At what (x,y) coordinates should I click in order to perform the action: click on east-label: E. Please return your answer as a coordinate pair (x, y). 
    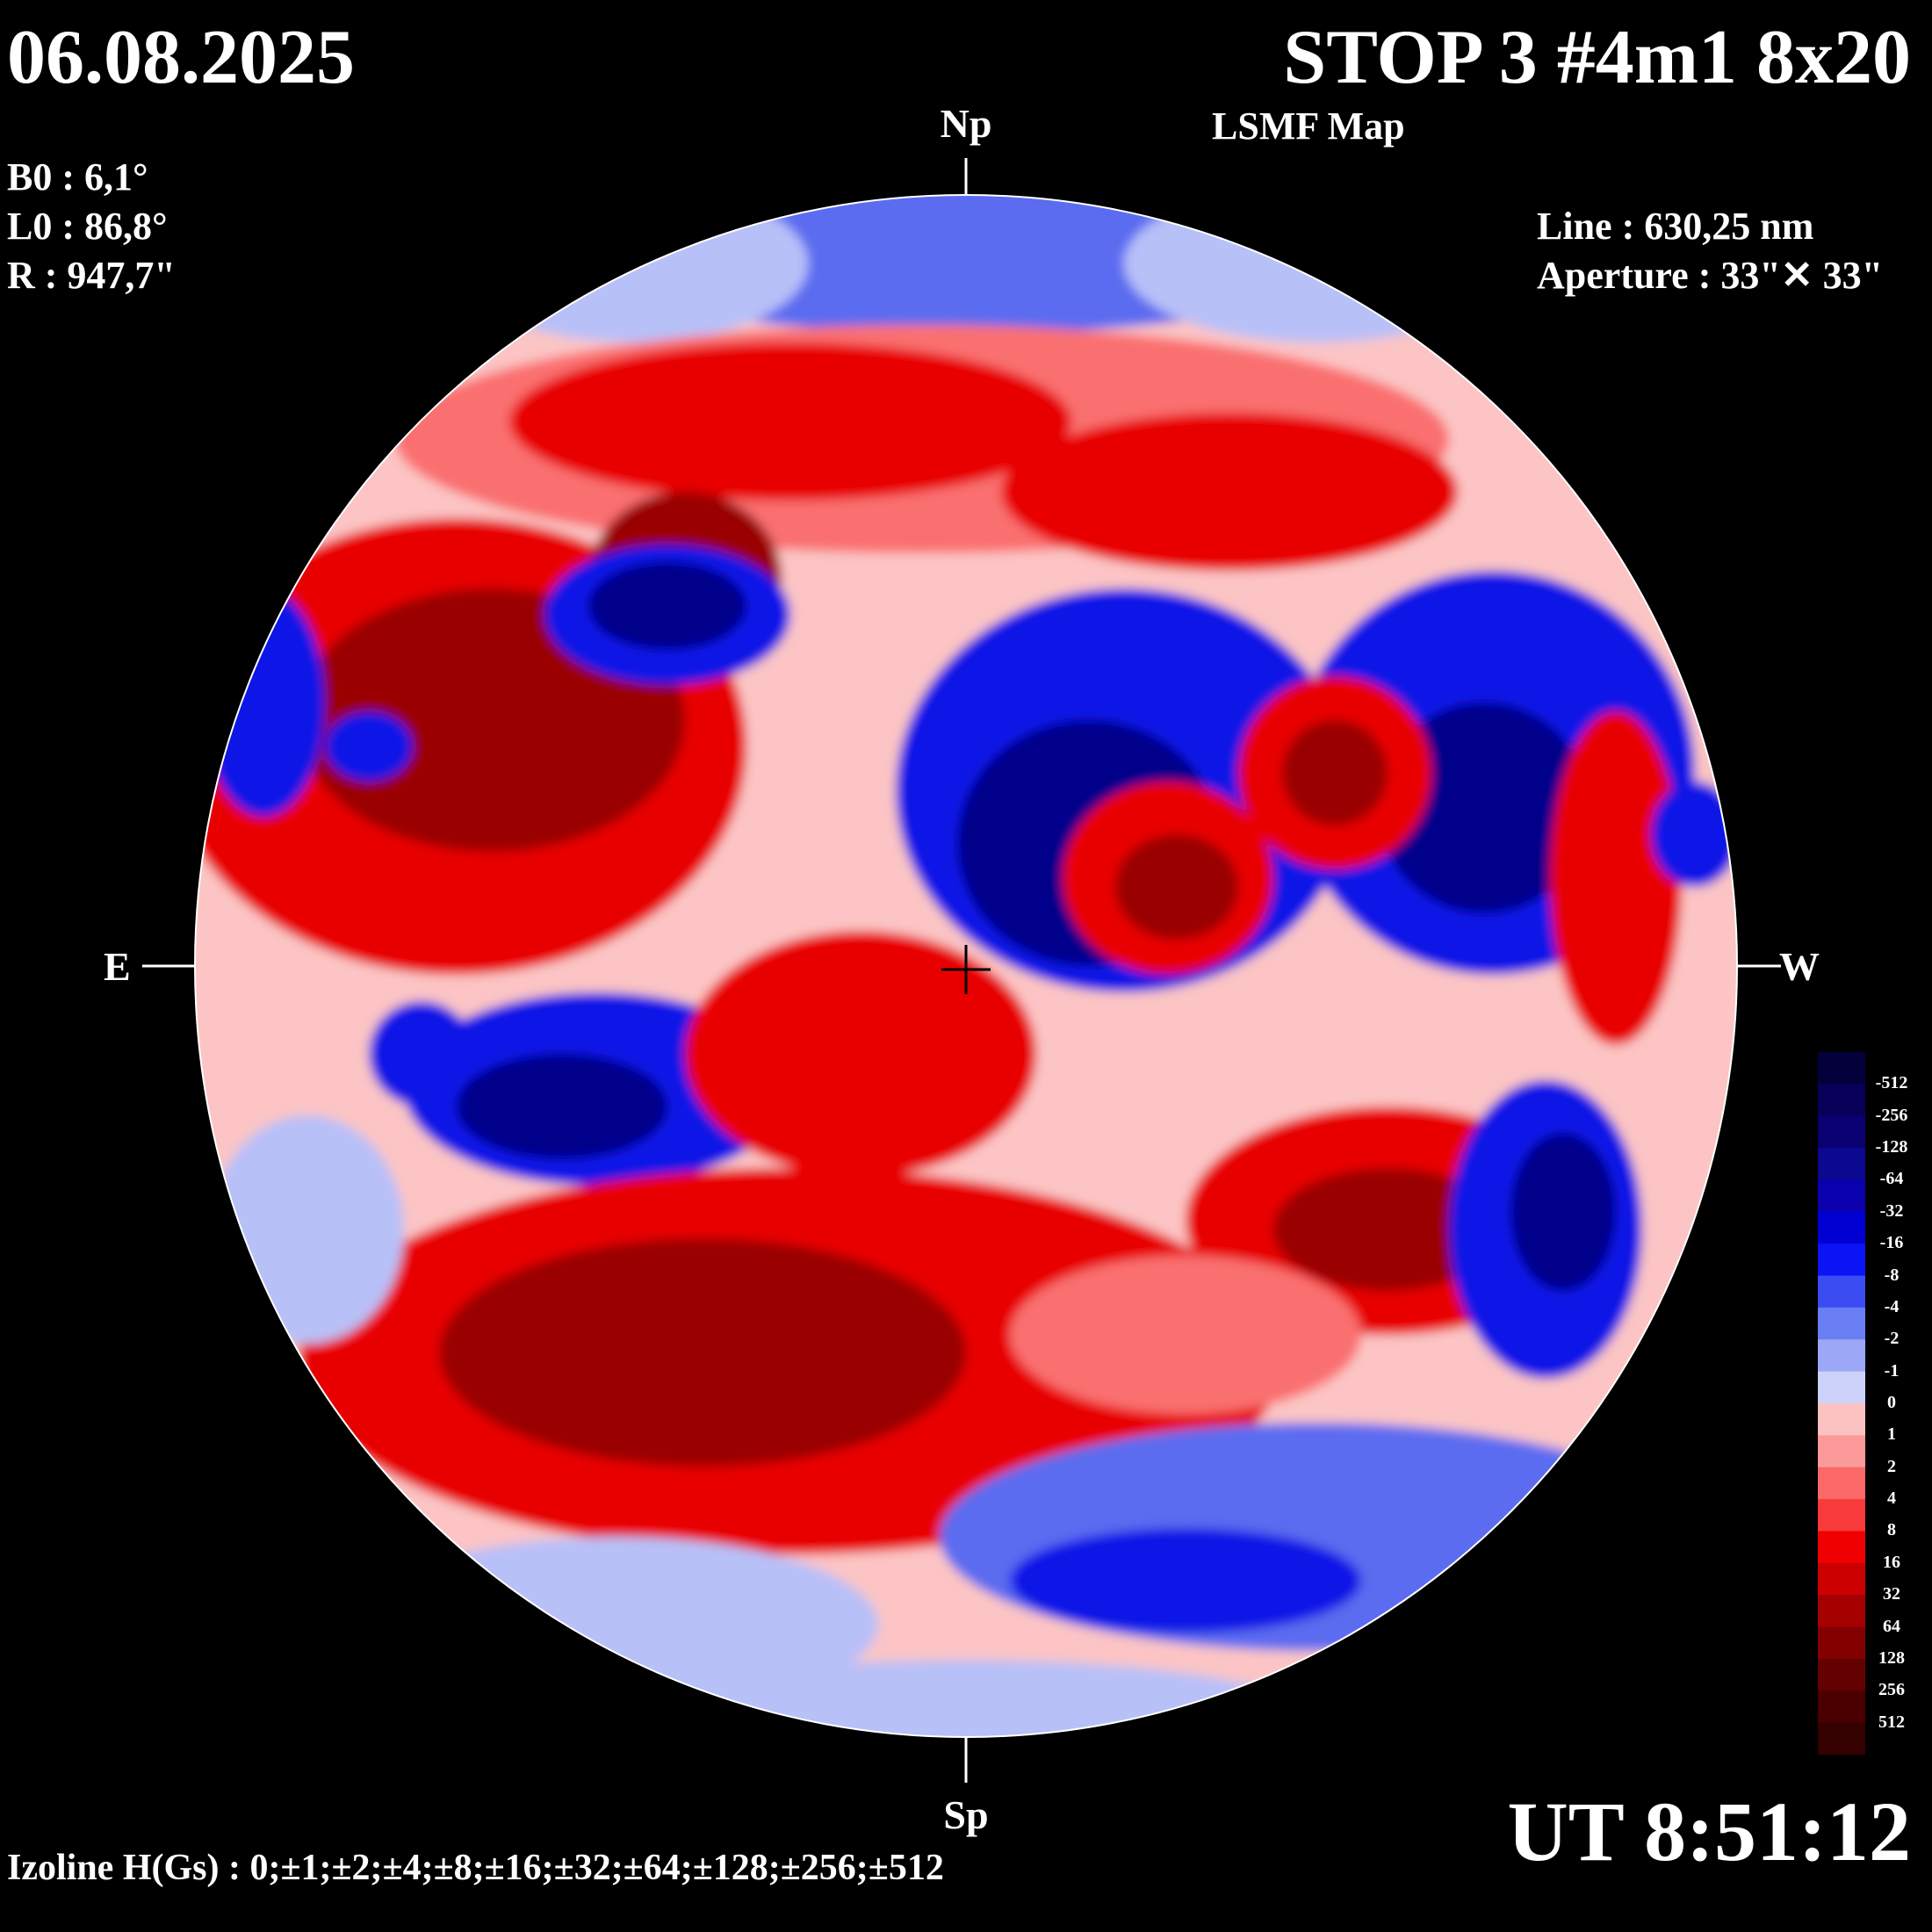
    Looking at the image, I should click on (117, 967).